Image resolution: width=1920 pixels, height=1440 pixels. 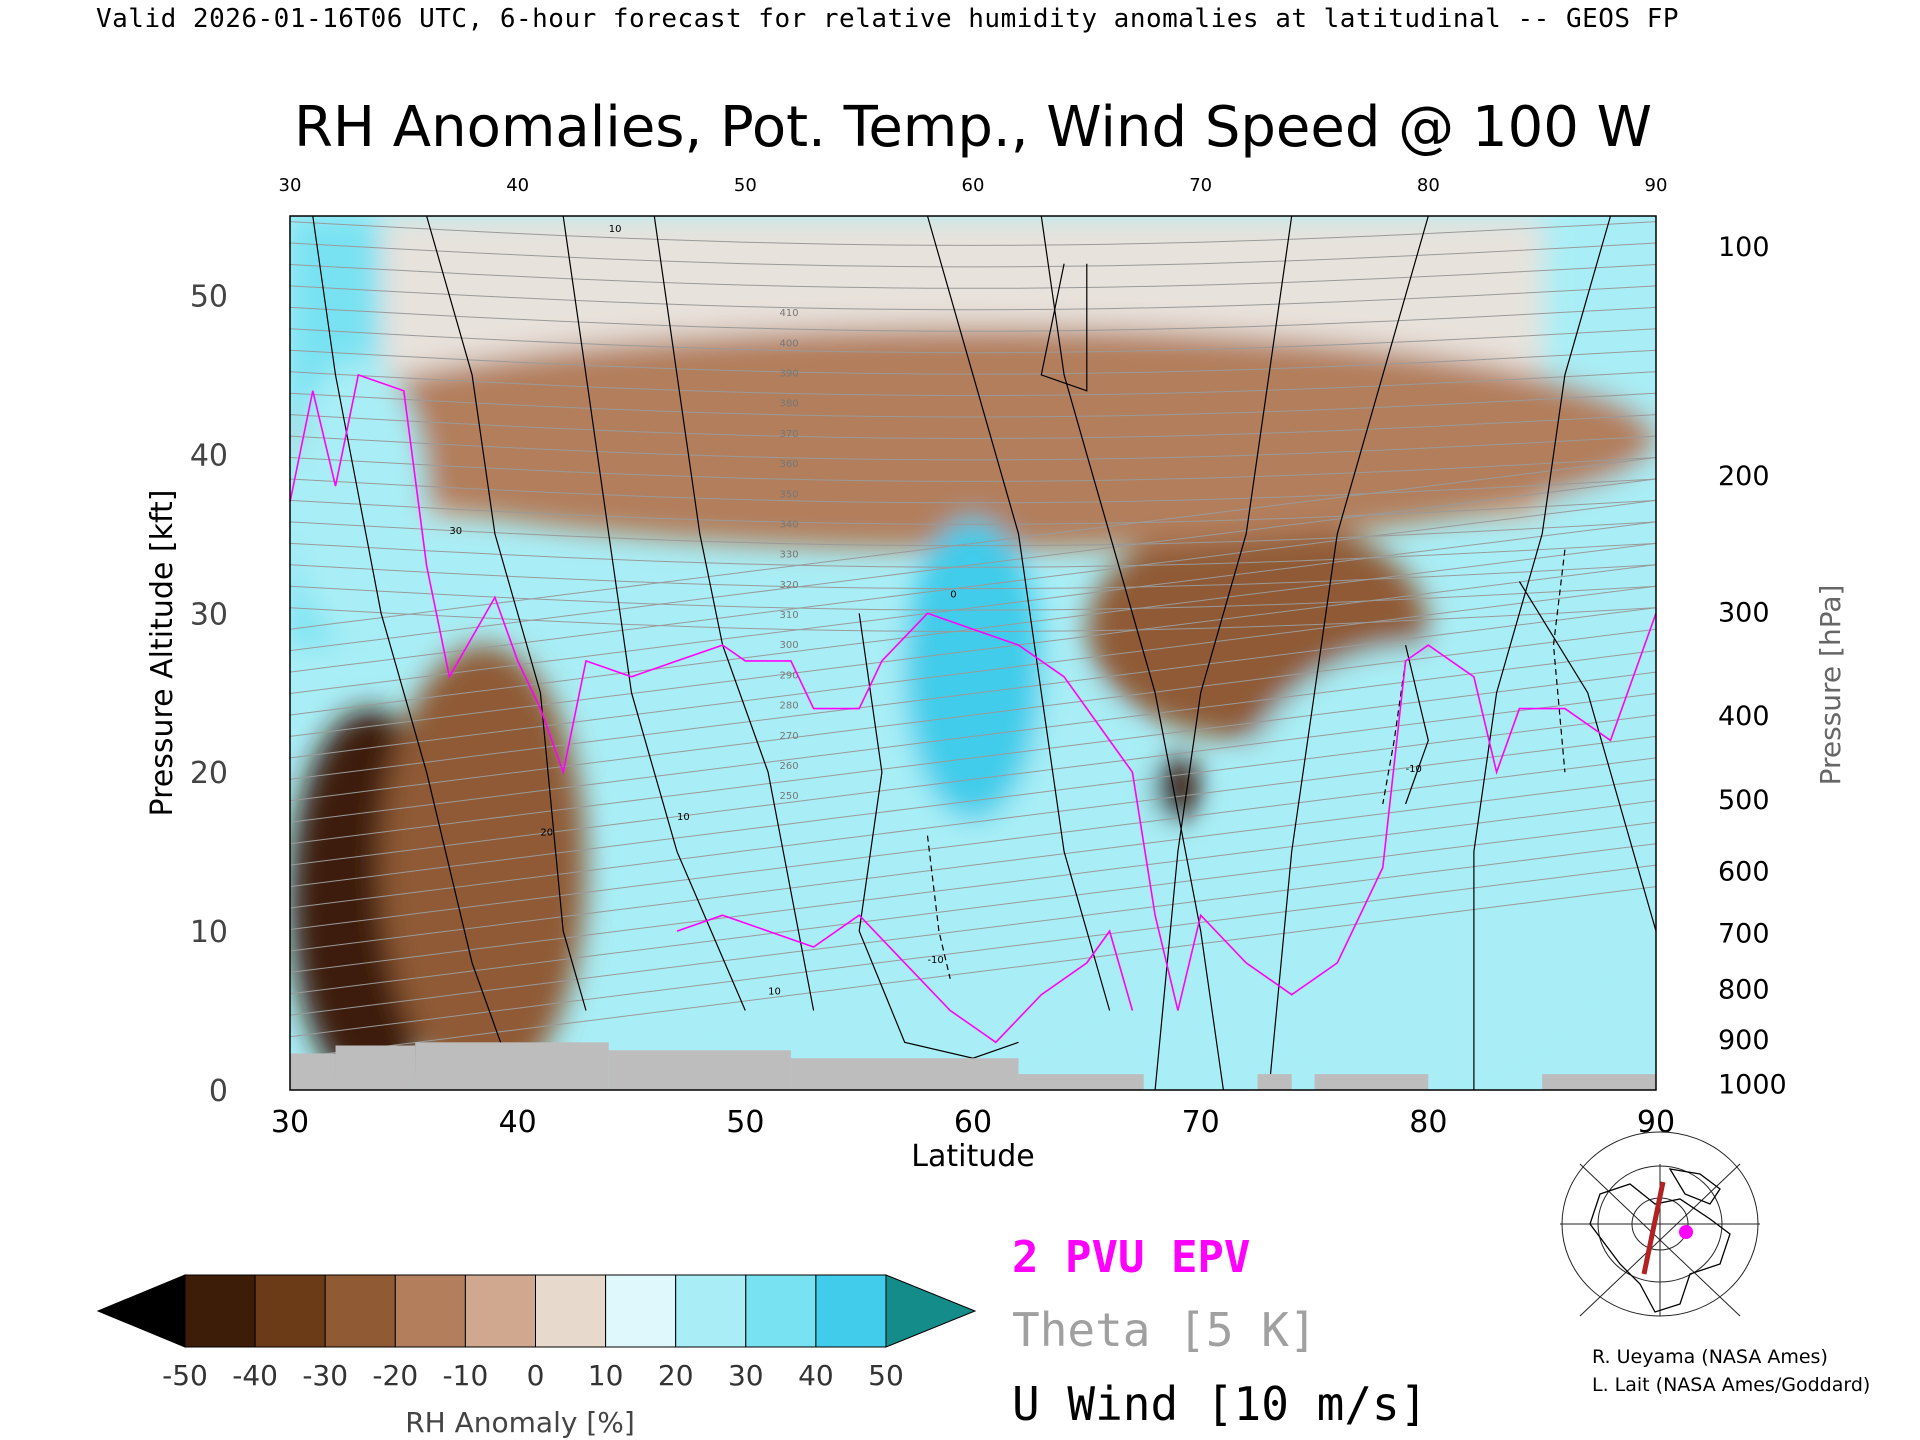 I want to click on theta-label: 310, so click(x=788, y=615).